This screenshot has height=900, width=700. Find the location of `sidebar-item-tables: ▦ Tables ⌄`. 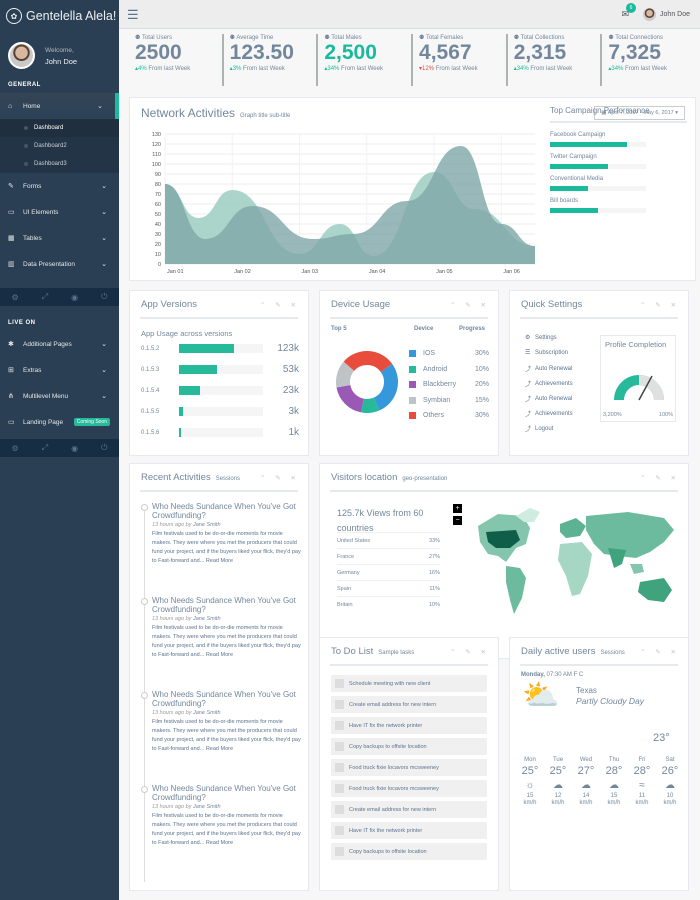

sidebar-item-tables: ▦ Tables ⌄ is located at coordinates (59, 238).